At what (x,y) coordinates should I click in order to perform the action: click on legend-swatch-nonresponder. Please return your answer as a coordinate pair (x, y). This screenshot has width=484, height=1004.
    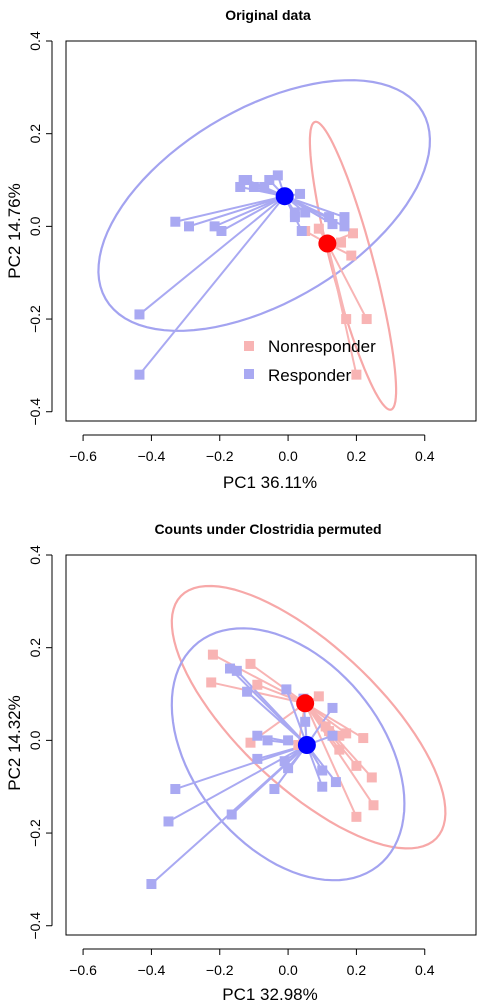
    Looking at the image, I should click on (249, 346).